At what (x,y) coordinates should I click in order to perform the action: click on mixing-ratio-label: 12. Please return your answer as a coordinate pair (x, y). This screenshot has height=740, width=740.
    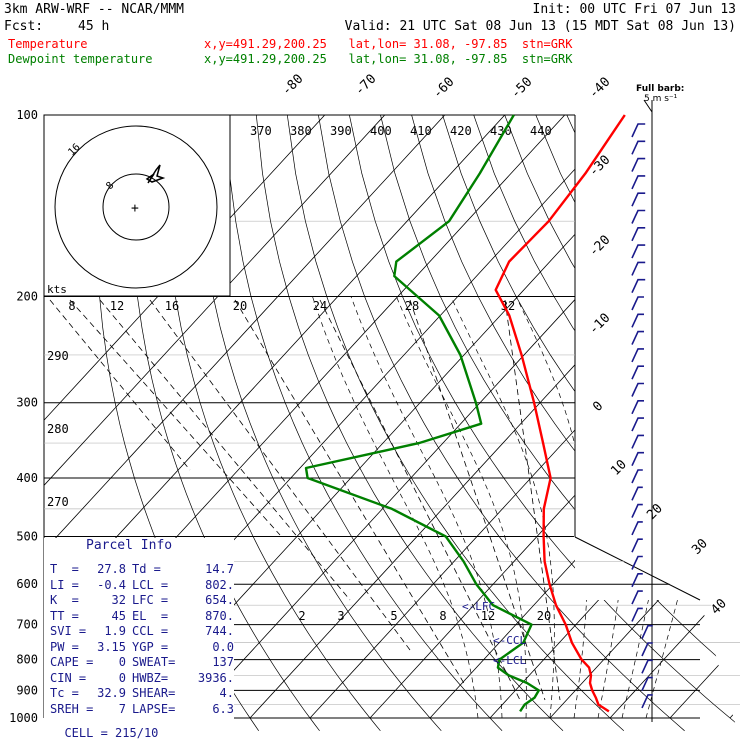
    Looking at the image, I should click on (488, 616).